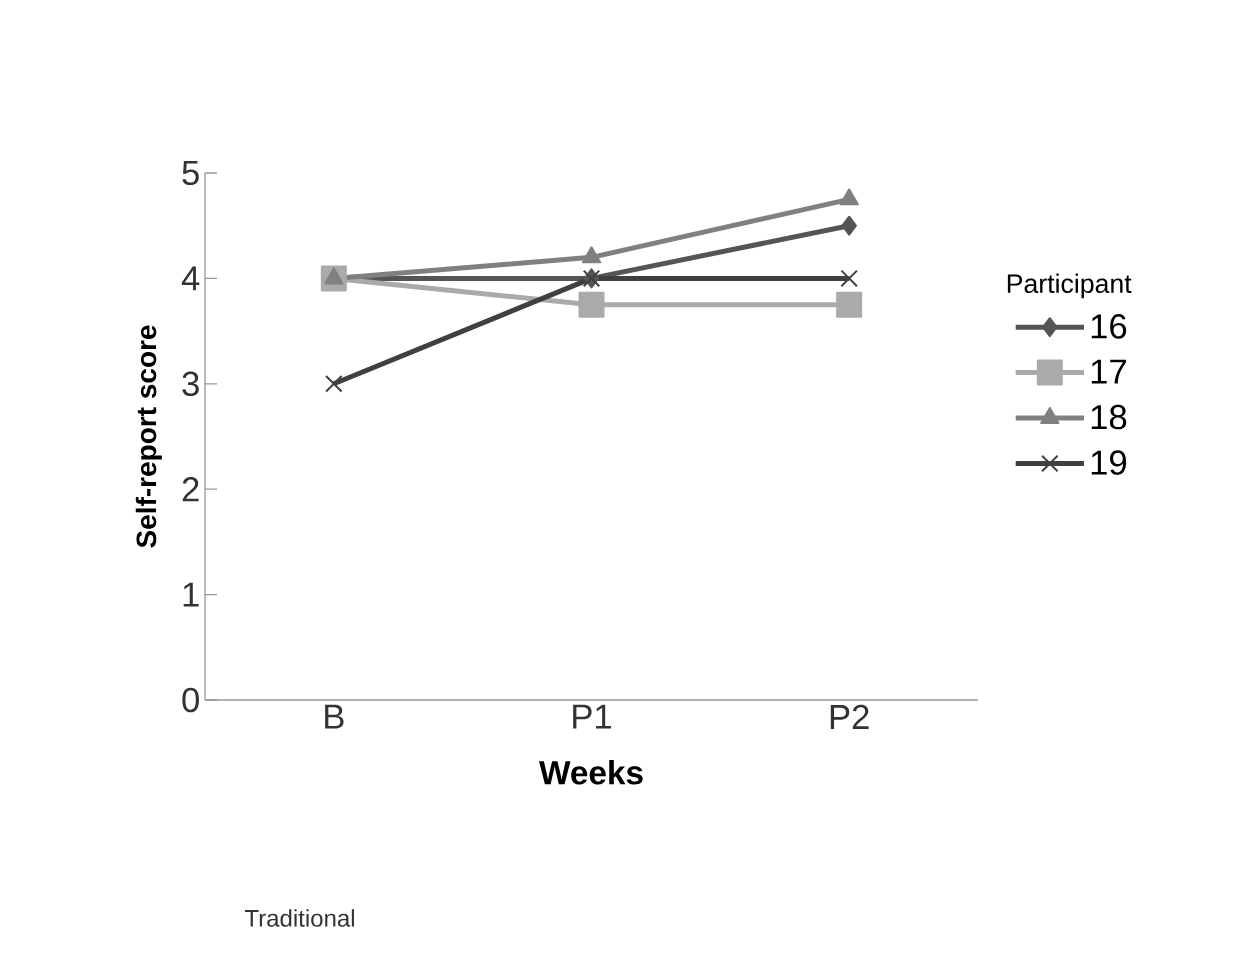  Describe the element at coordinates (591, 772) in the screenshot. I see `x-axis-title: Weeks` at that location.